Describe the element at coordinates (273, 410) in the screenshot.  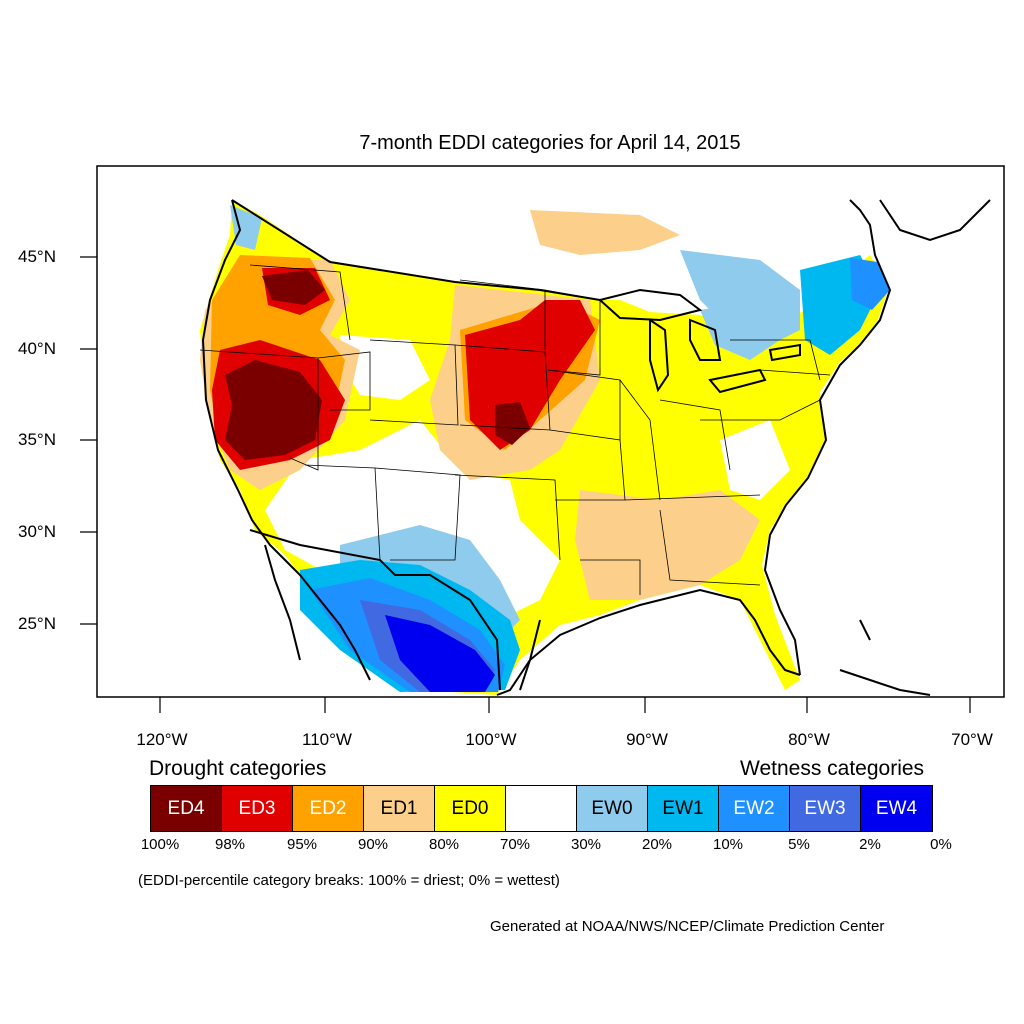
I see `ed4-nevada-utah` at that location.